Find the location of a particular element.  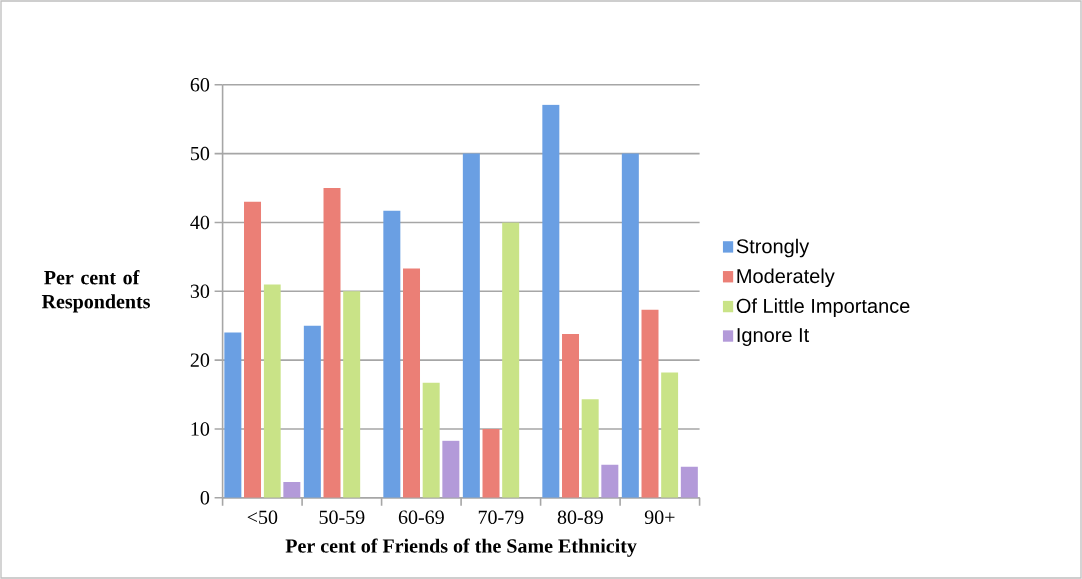

legend-label: Of Little Importance is located at coordinates (823, 307).